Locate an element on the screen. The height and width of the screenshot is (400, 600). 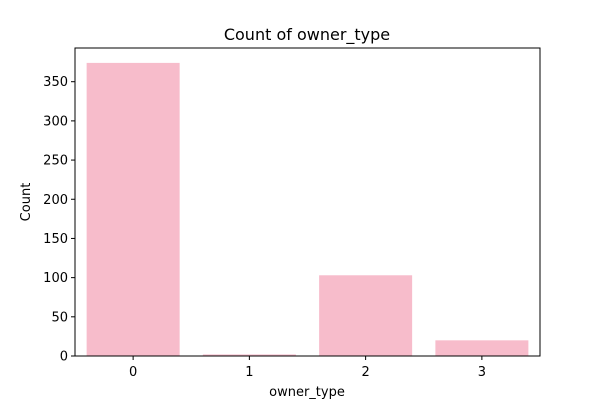
y-tick-label: 100 is located at coordinates (55, 278).